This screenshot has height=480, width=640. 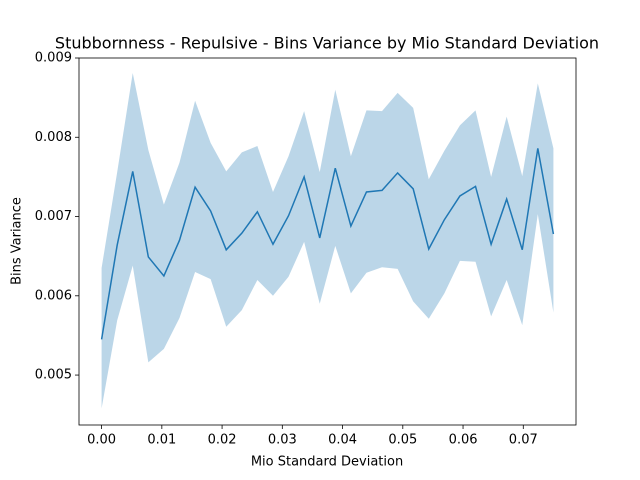 I want to click on y-tick-label: 0.005, so click(x=53, y=375).